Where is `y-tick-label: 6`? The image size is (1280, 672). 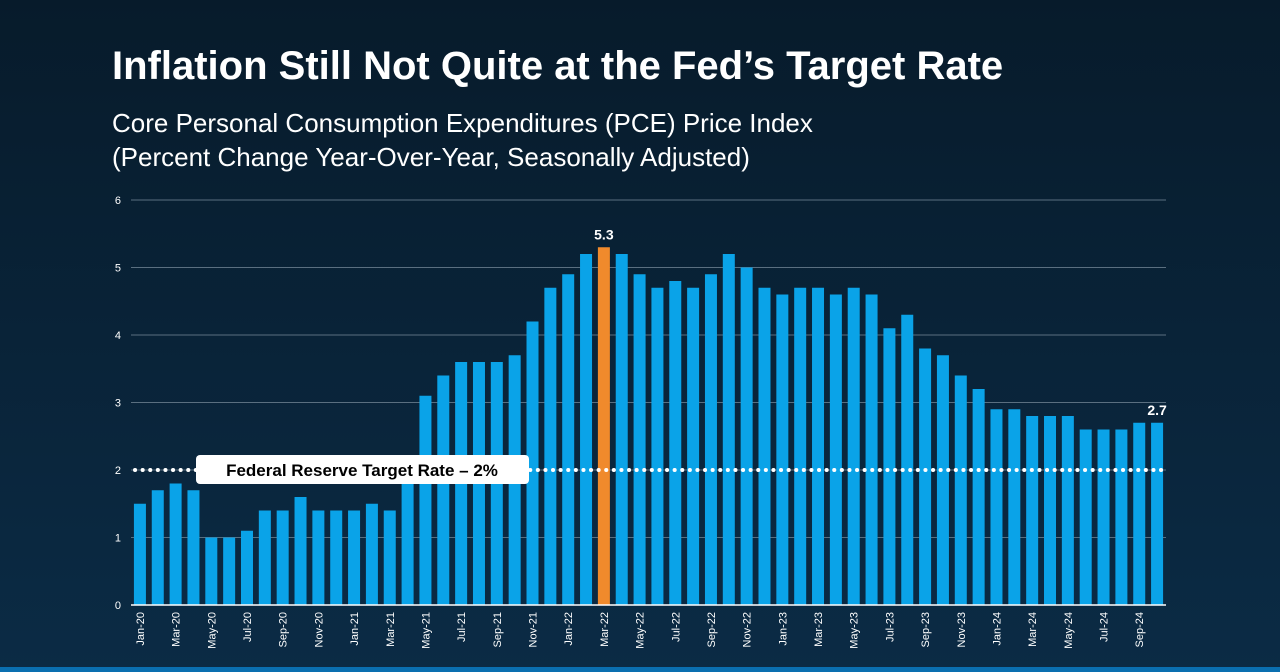 y-tick-label: 6 is located at coordinates (118, 201).